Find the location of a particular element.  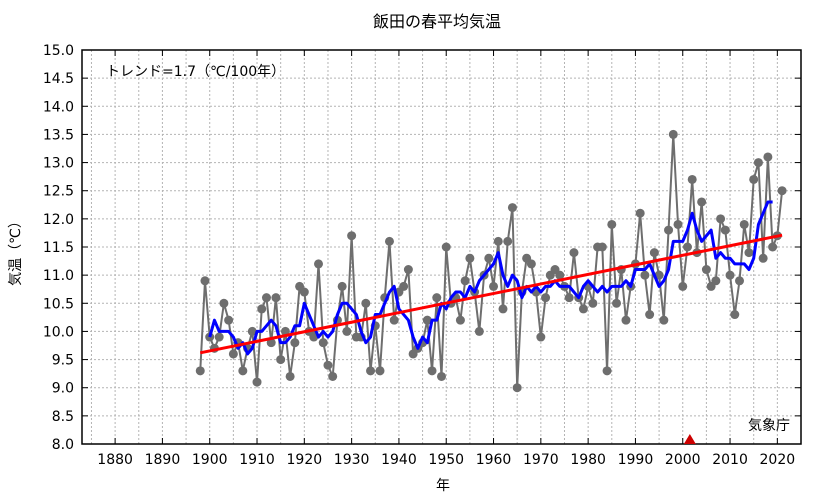

y-tick-label: 9.0 is located at coordinates (63, 389).